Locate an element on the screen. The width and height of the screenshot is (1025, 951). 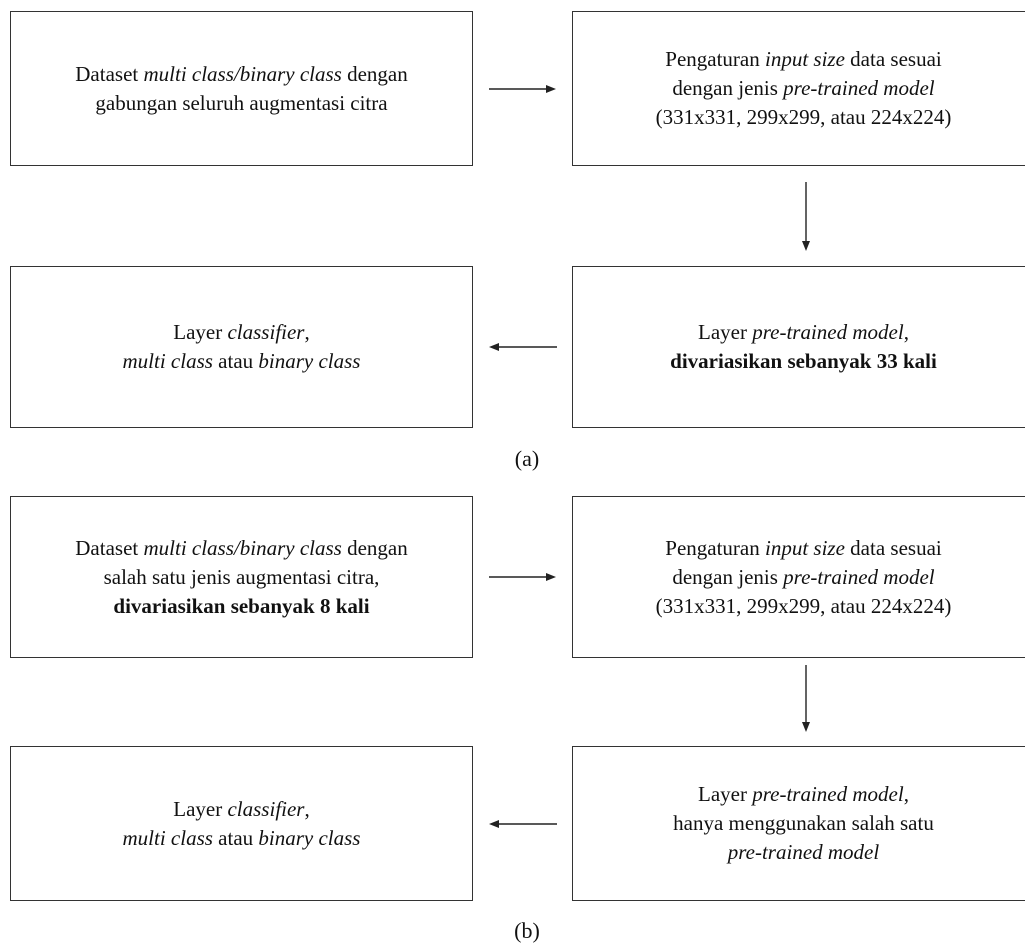
text-line: divariasikan sebanyak 33 kali is located at coordinates (803, 361).